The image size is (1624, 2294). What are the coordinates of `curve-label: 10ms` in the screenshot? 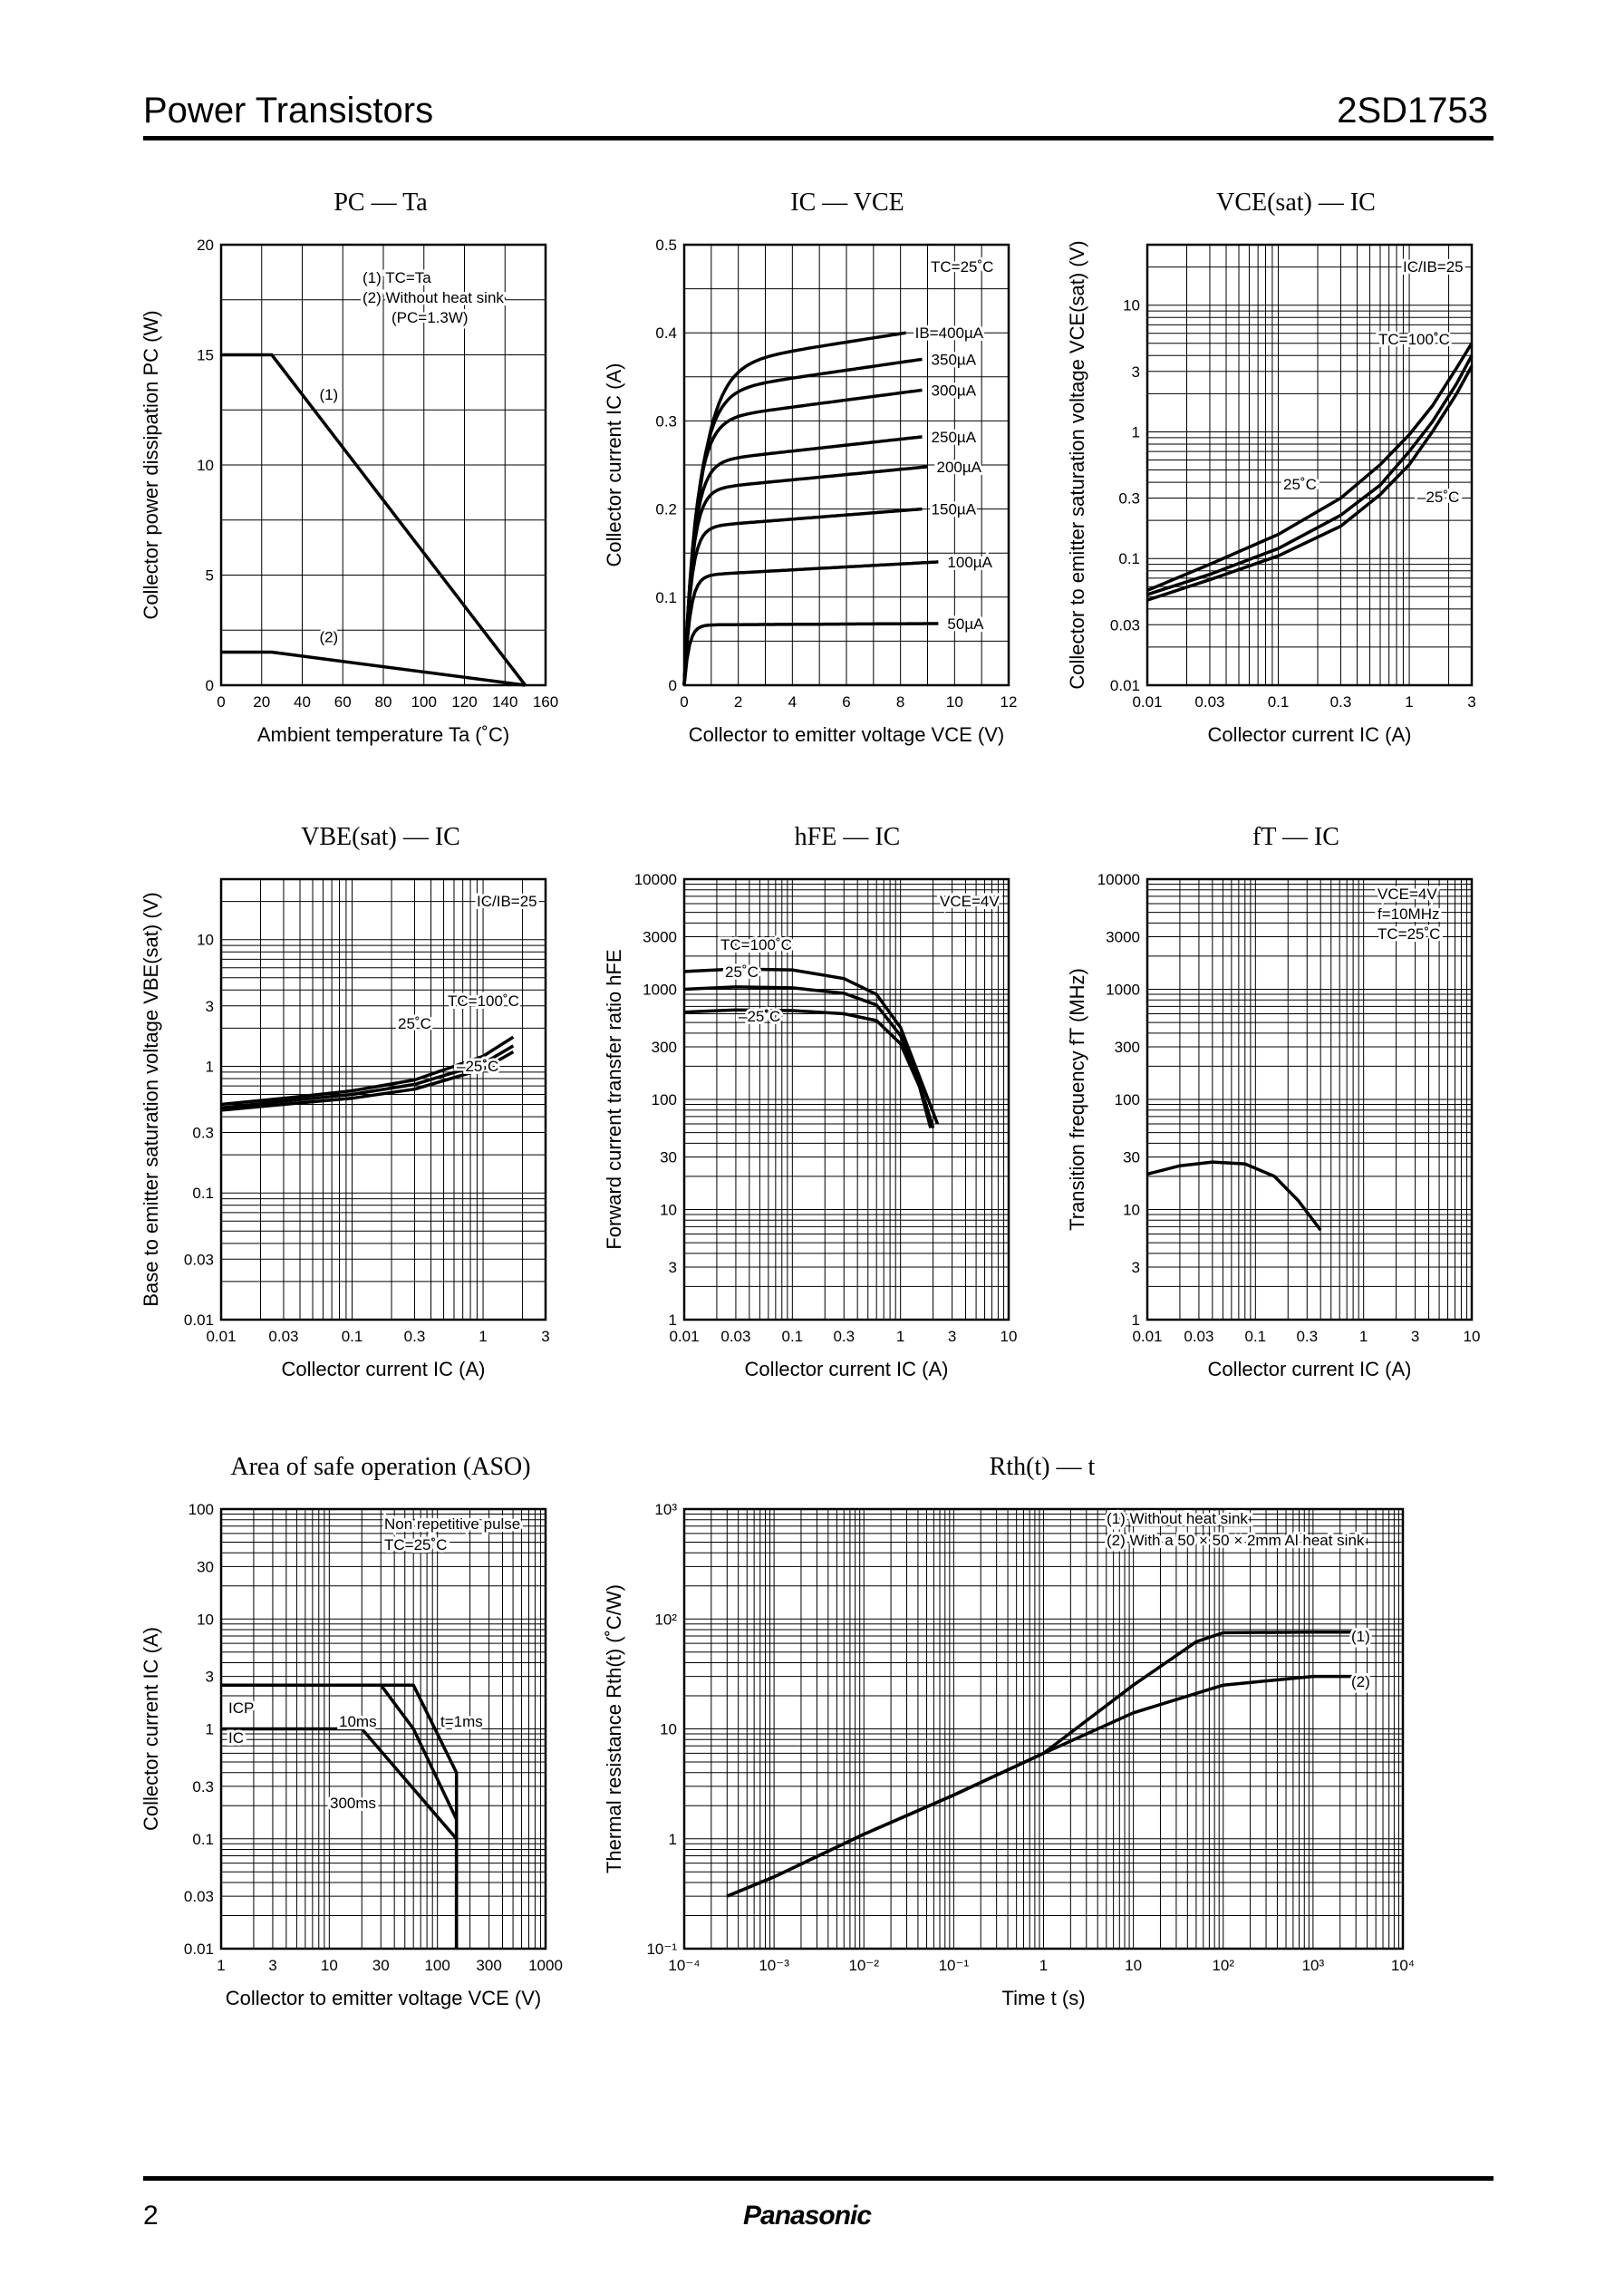 It's located at (358, 1721).